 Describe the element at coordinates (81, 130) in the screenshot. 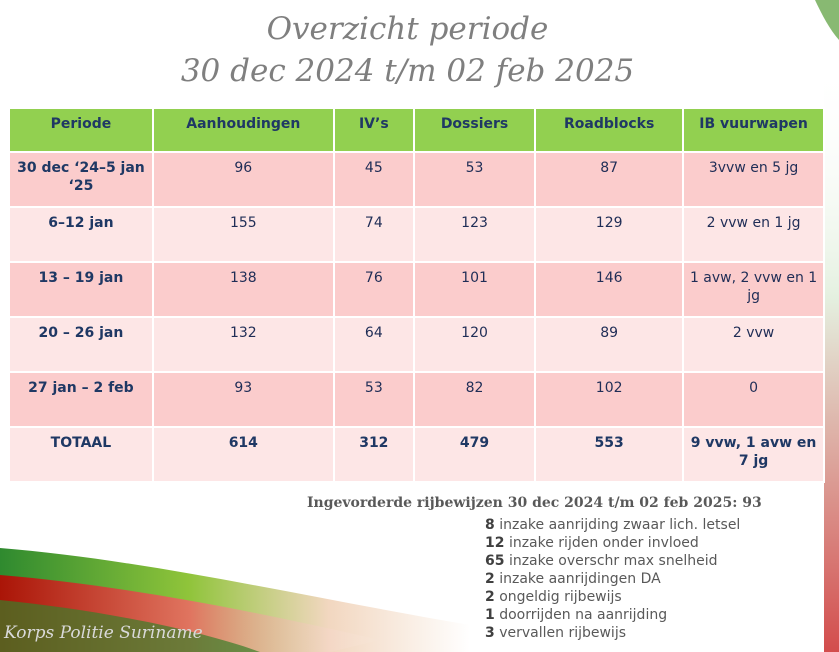

I see `header-periode: Periode` at that location.